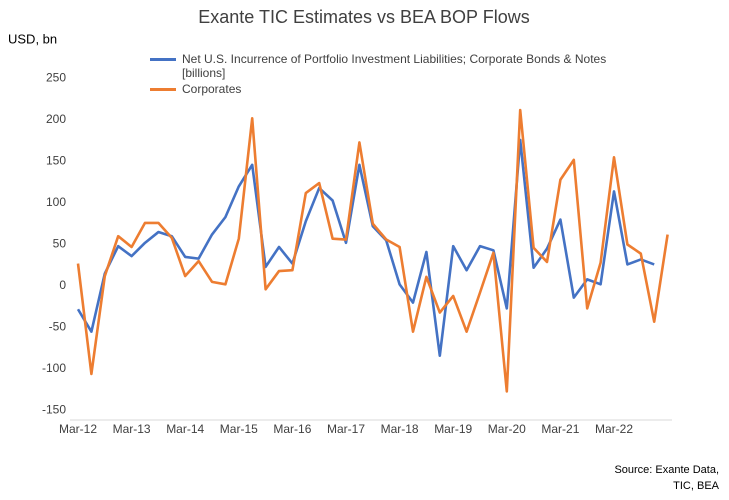  What do you see at coordinates (560, 429) in the screenshot?
I see `x-tick-label: Mar-21` at bounding box center [560, 429].